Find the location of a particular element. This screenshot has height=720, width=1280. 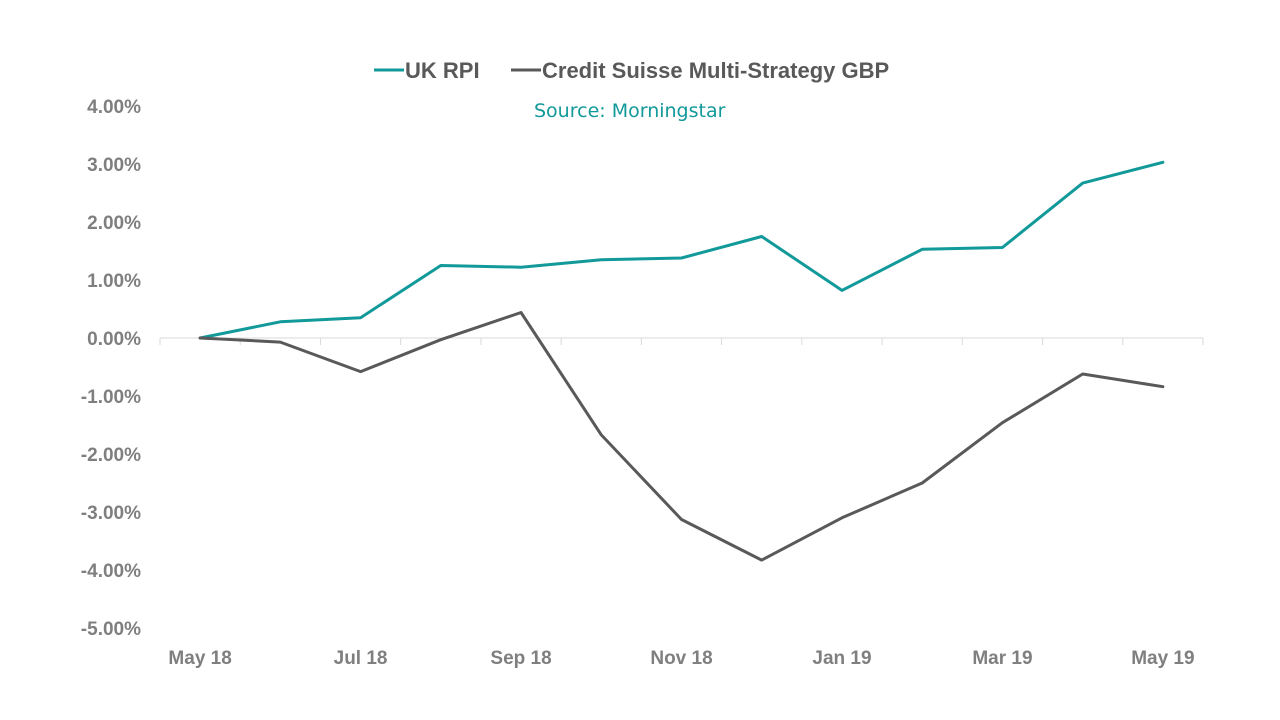

y-tick-label: -3.00% is located at coordinates (111, 513).